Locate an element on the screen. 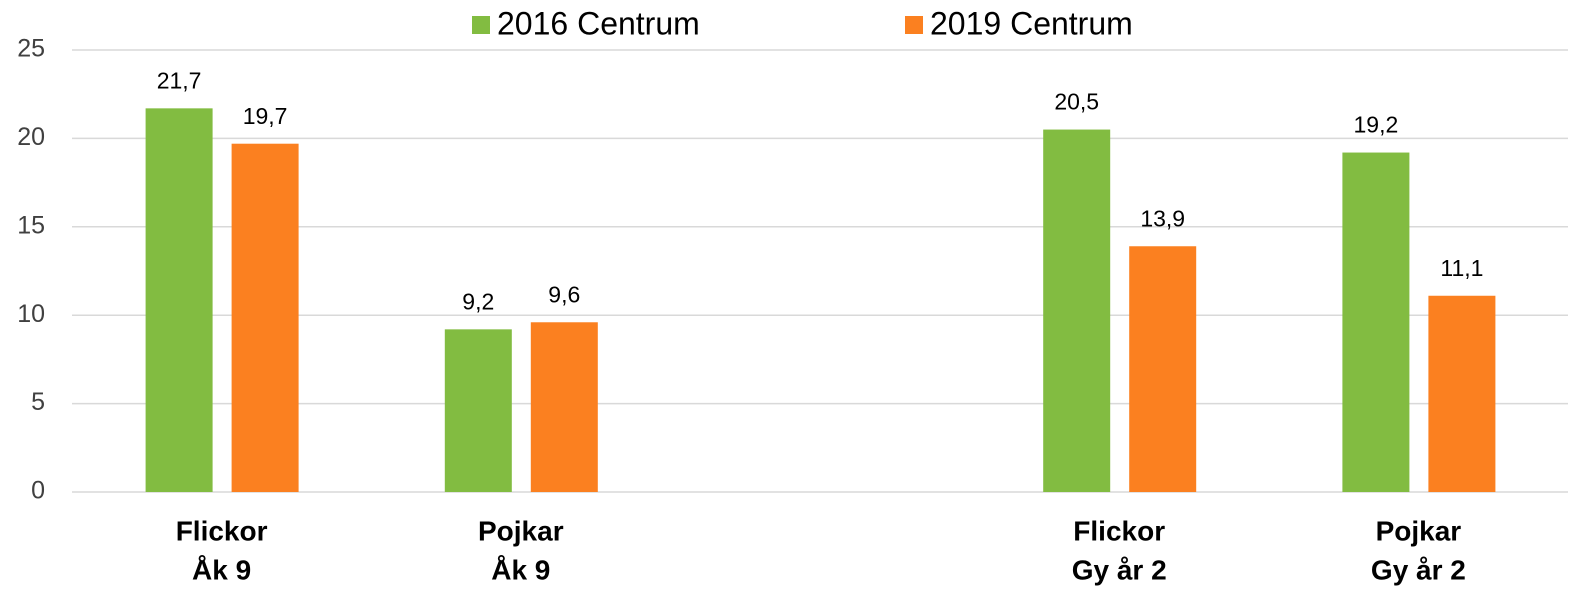  y-tick-label: 15 is located at coordinates (31, 225).